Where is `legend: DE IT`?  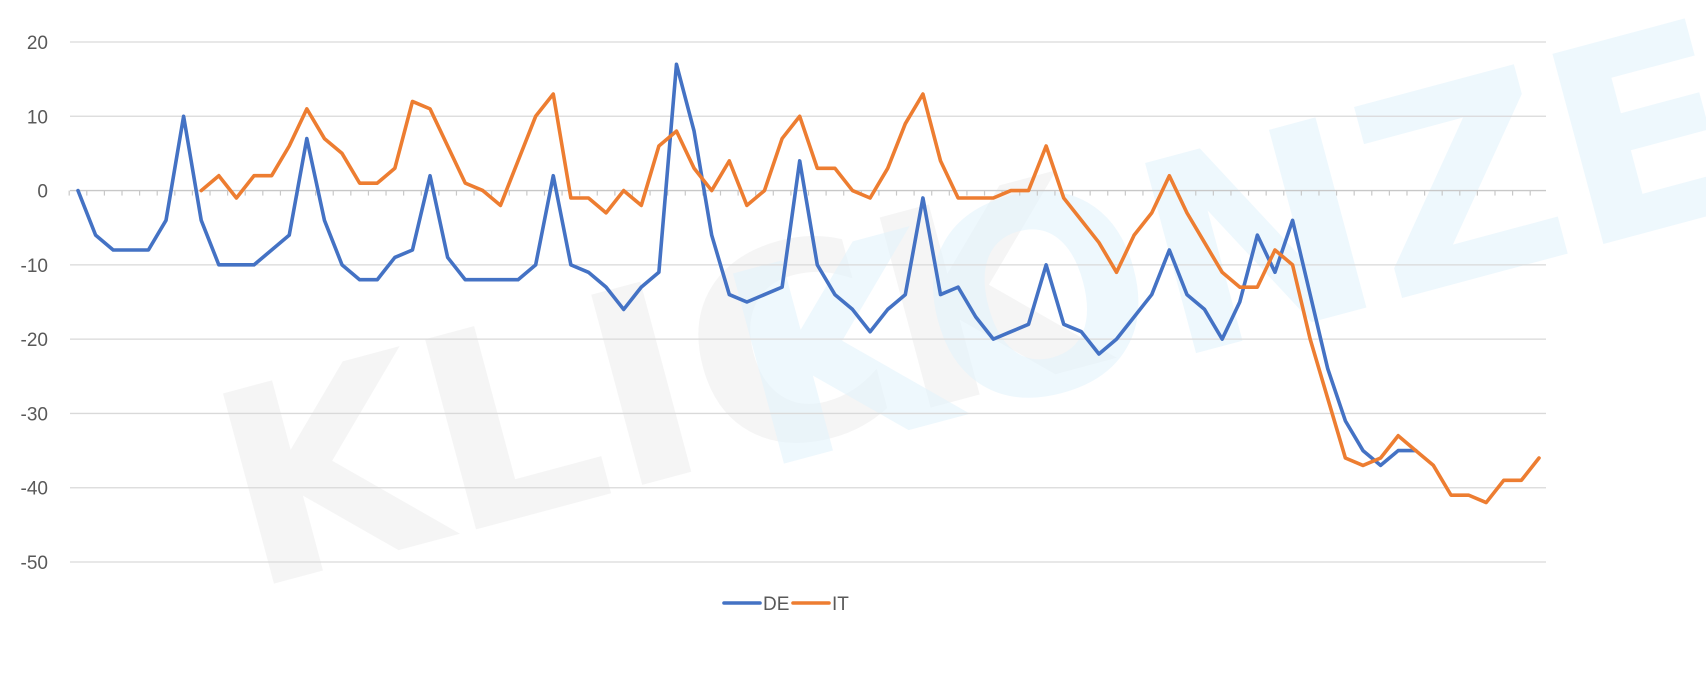
legend: DE IT is located at coordinates (785, 604).